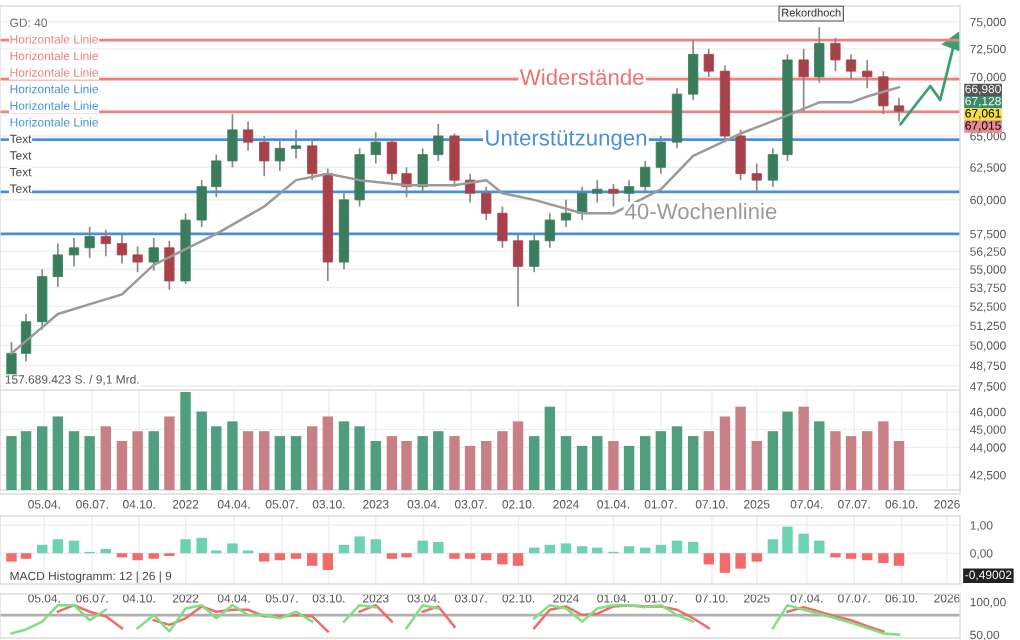 Image resolution: width=1020 pixels, height=640 pixels. I want to click on series-label: 40-Wochenlinie, so click(701, 211).